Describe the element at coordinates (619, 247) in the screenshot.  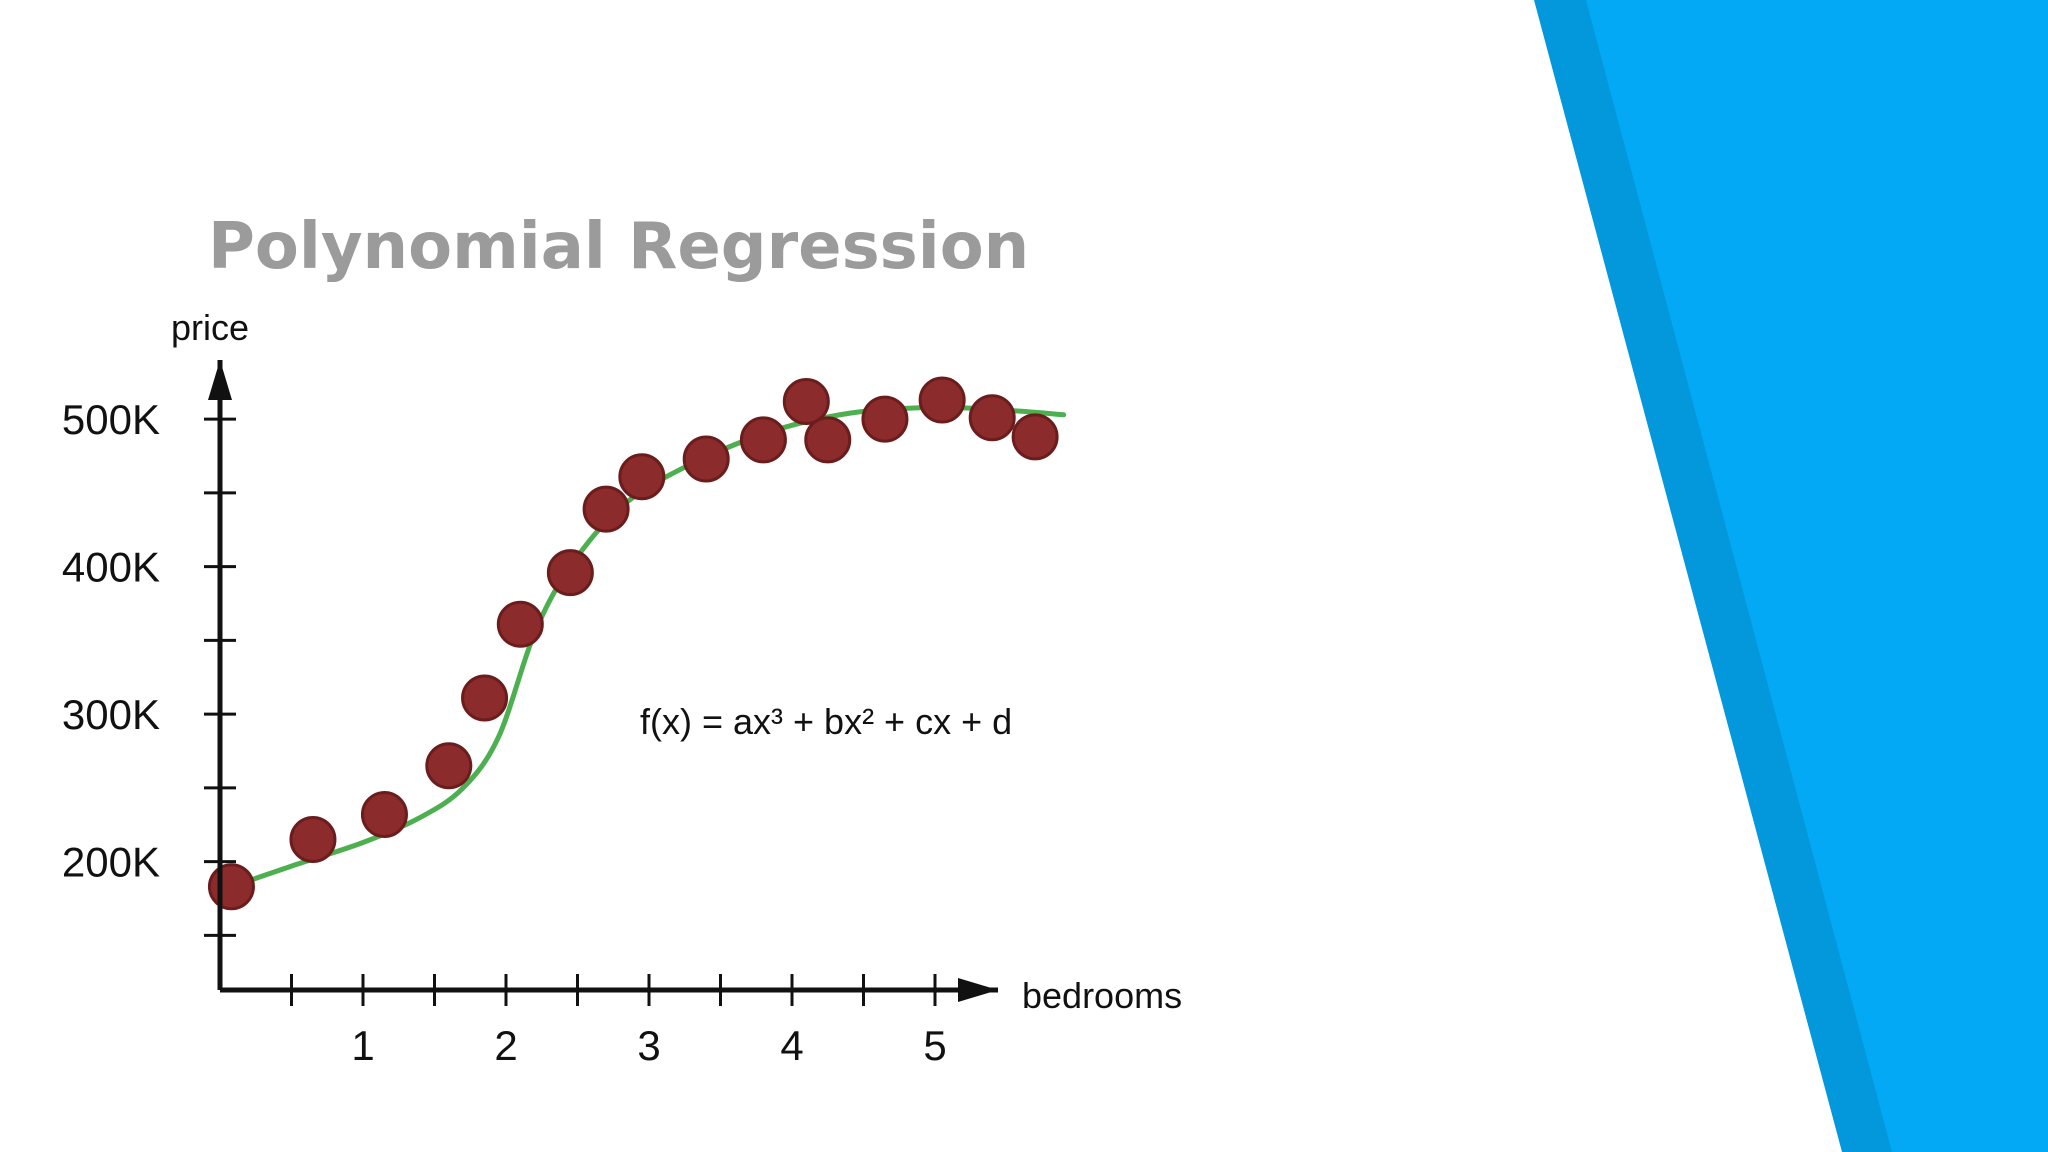
I see `slide-title: Polynomial Regression` at that location.